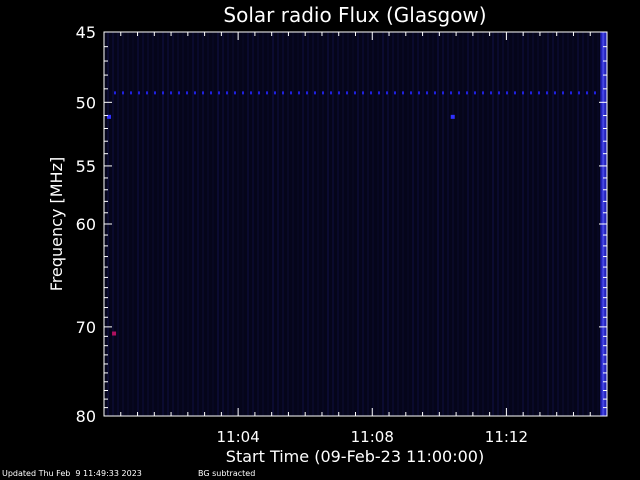 This screenshot has height=480, width=640. What do you see at coordinates (56, 224) in the screenshot?
I see `y-axis-label: Frequency [MHz]` at bounding box center [56, 224].